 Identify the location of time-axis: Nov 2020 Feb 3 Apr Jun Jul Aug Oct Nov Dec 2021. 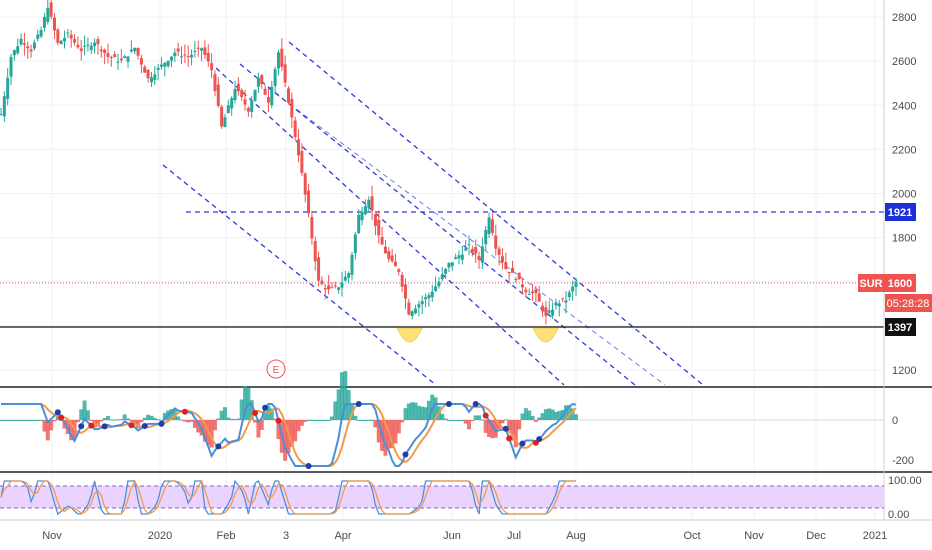
(464, 536).